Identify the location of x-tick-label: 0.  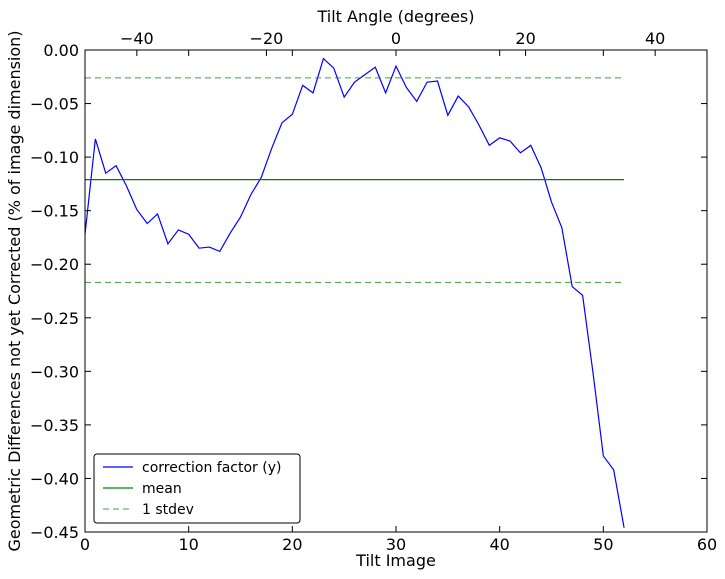
(85, 544).